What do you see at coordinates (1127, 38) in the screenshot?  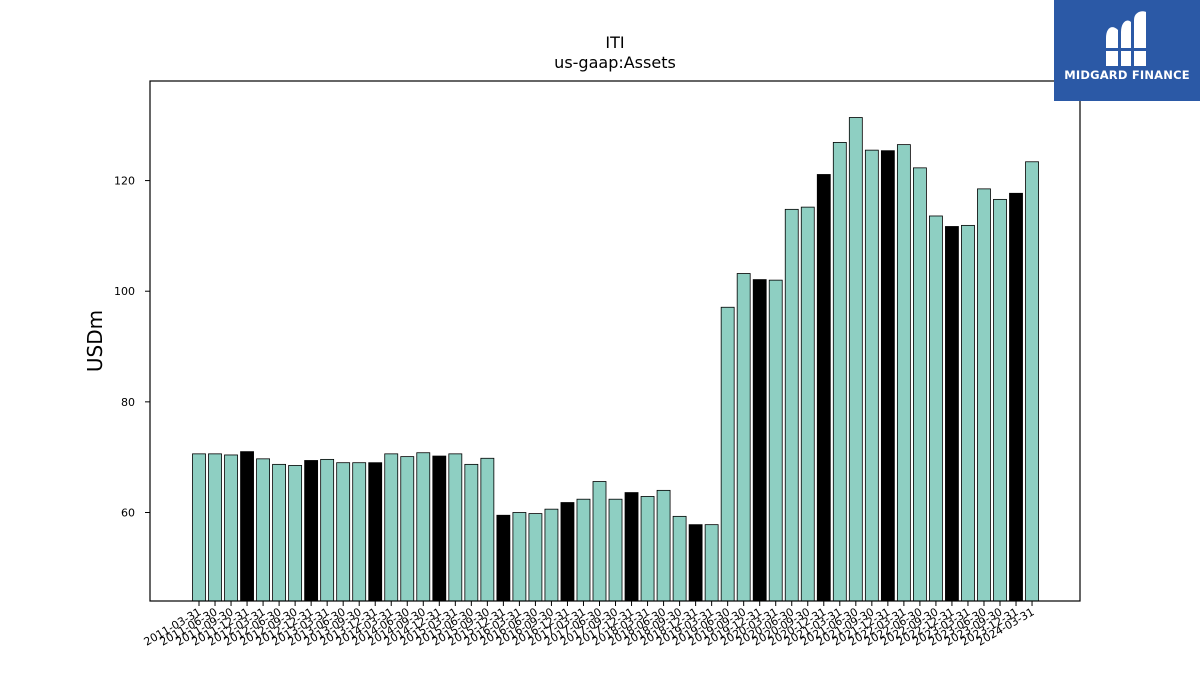 I see `midgard-logo-icon` at bounding box center [1127, 38].